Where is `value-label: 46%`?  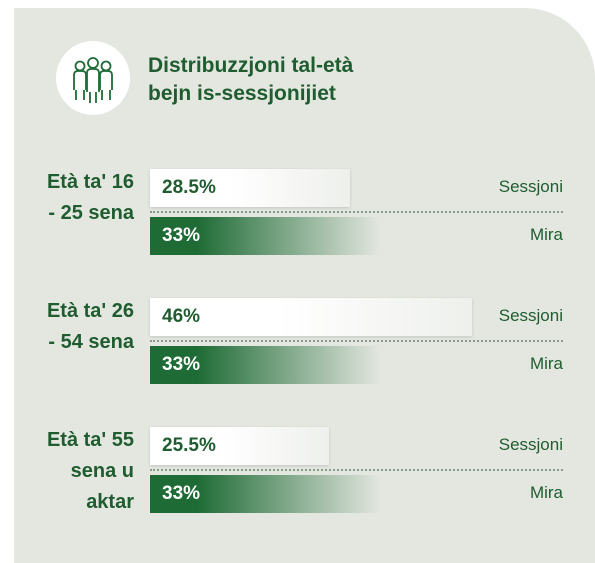 value-label: 46% is located at coordinates (181, 316).